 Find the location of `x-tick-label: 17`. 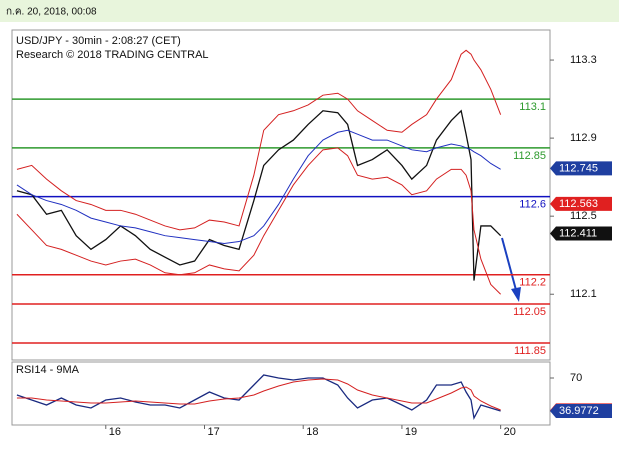

x-tick-label: 17 is located at coordinates (213, 432).